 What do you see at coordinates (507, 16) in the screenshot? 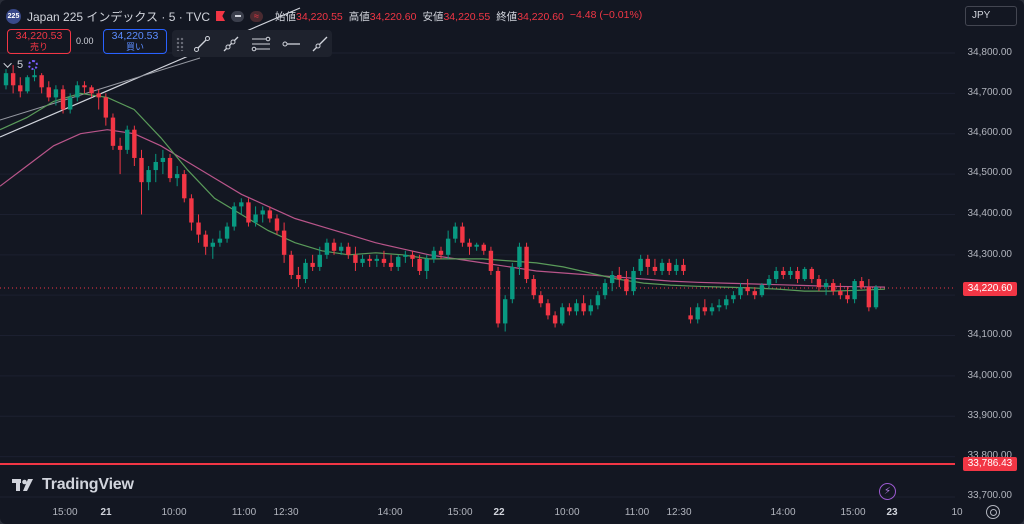
I see `close-label: 終値` at bounding box center [507, 16].